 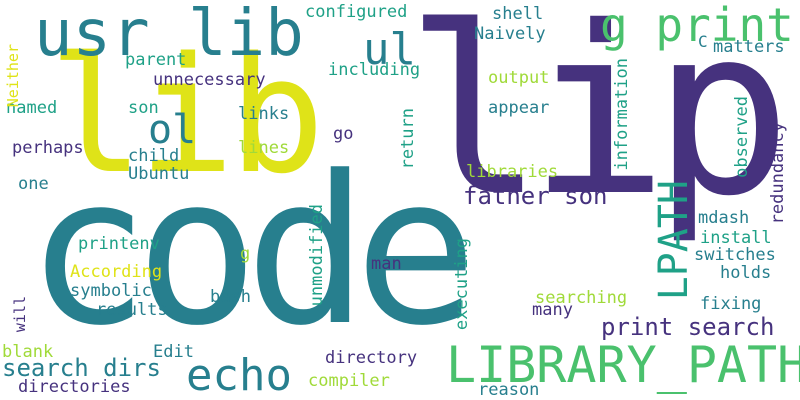 What do you see at coordinates (116, 272) in the screenshot?
I see `word-according: According` at bounding box center [116, 272].